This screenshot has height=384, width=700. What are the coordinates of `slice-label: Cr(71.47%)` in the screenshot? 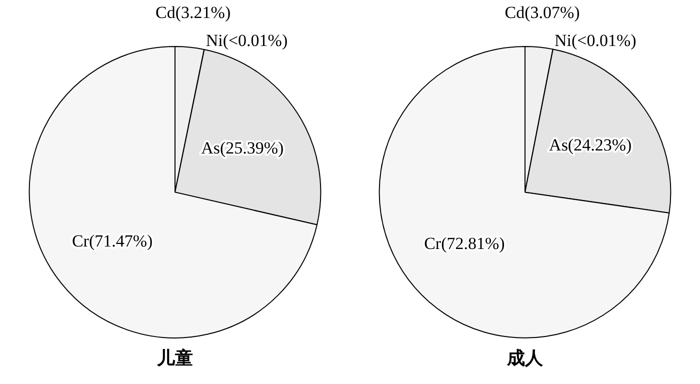 It's located at (112, 241).